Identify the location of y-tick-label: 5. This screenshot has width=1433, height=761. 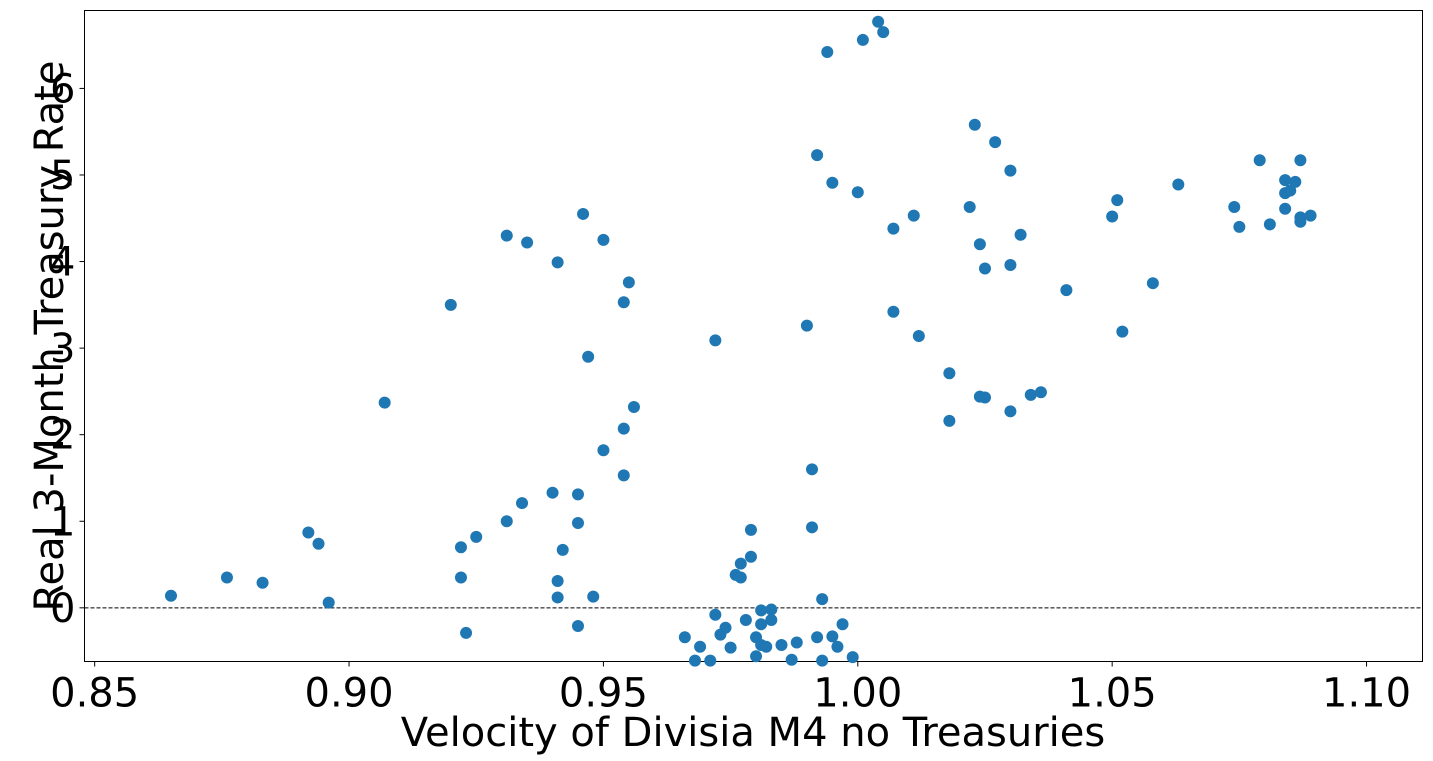
(62, 176).